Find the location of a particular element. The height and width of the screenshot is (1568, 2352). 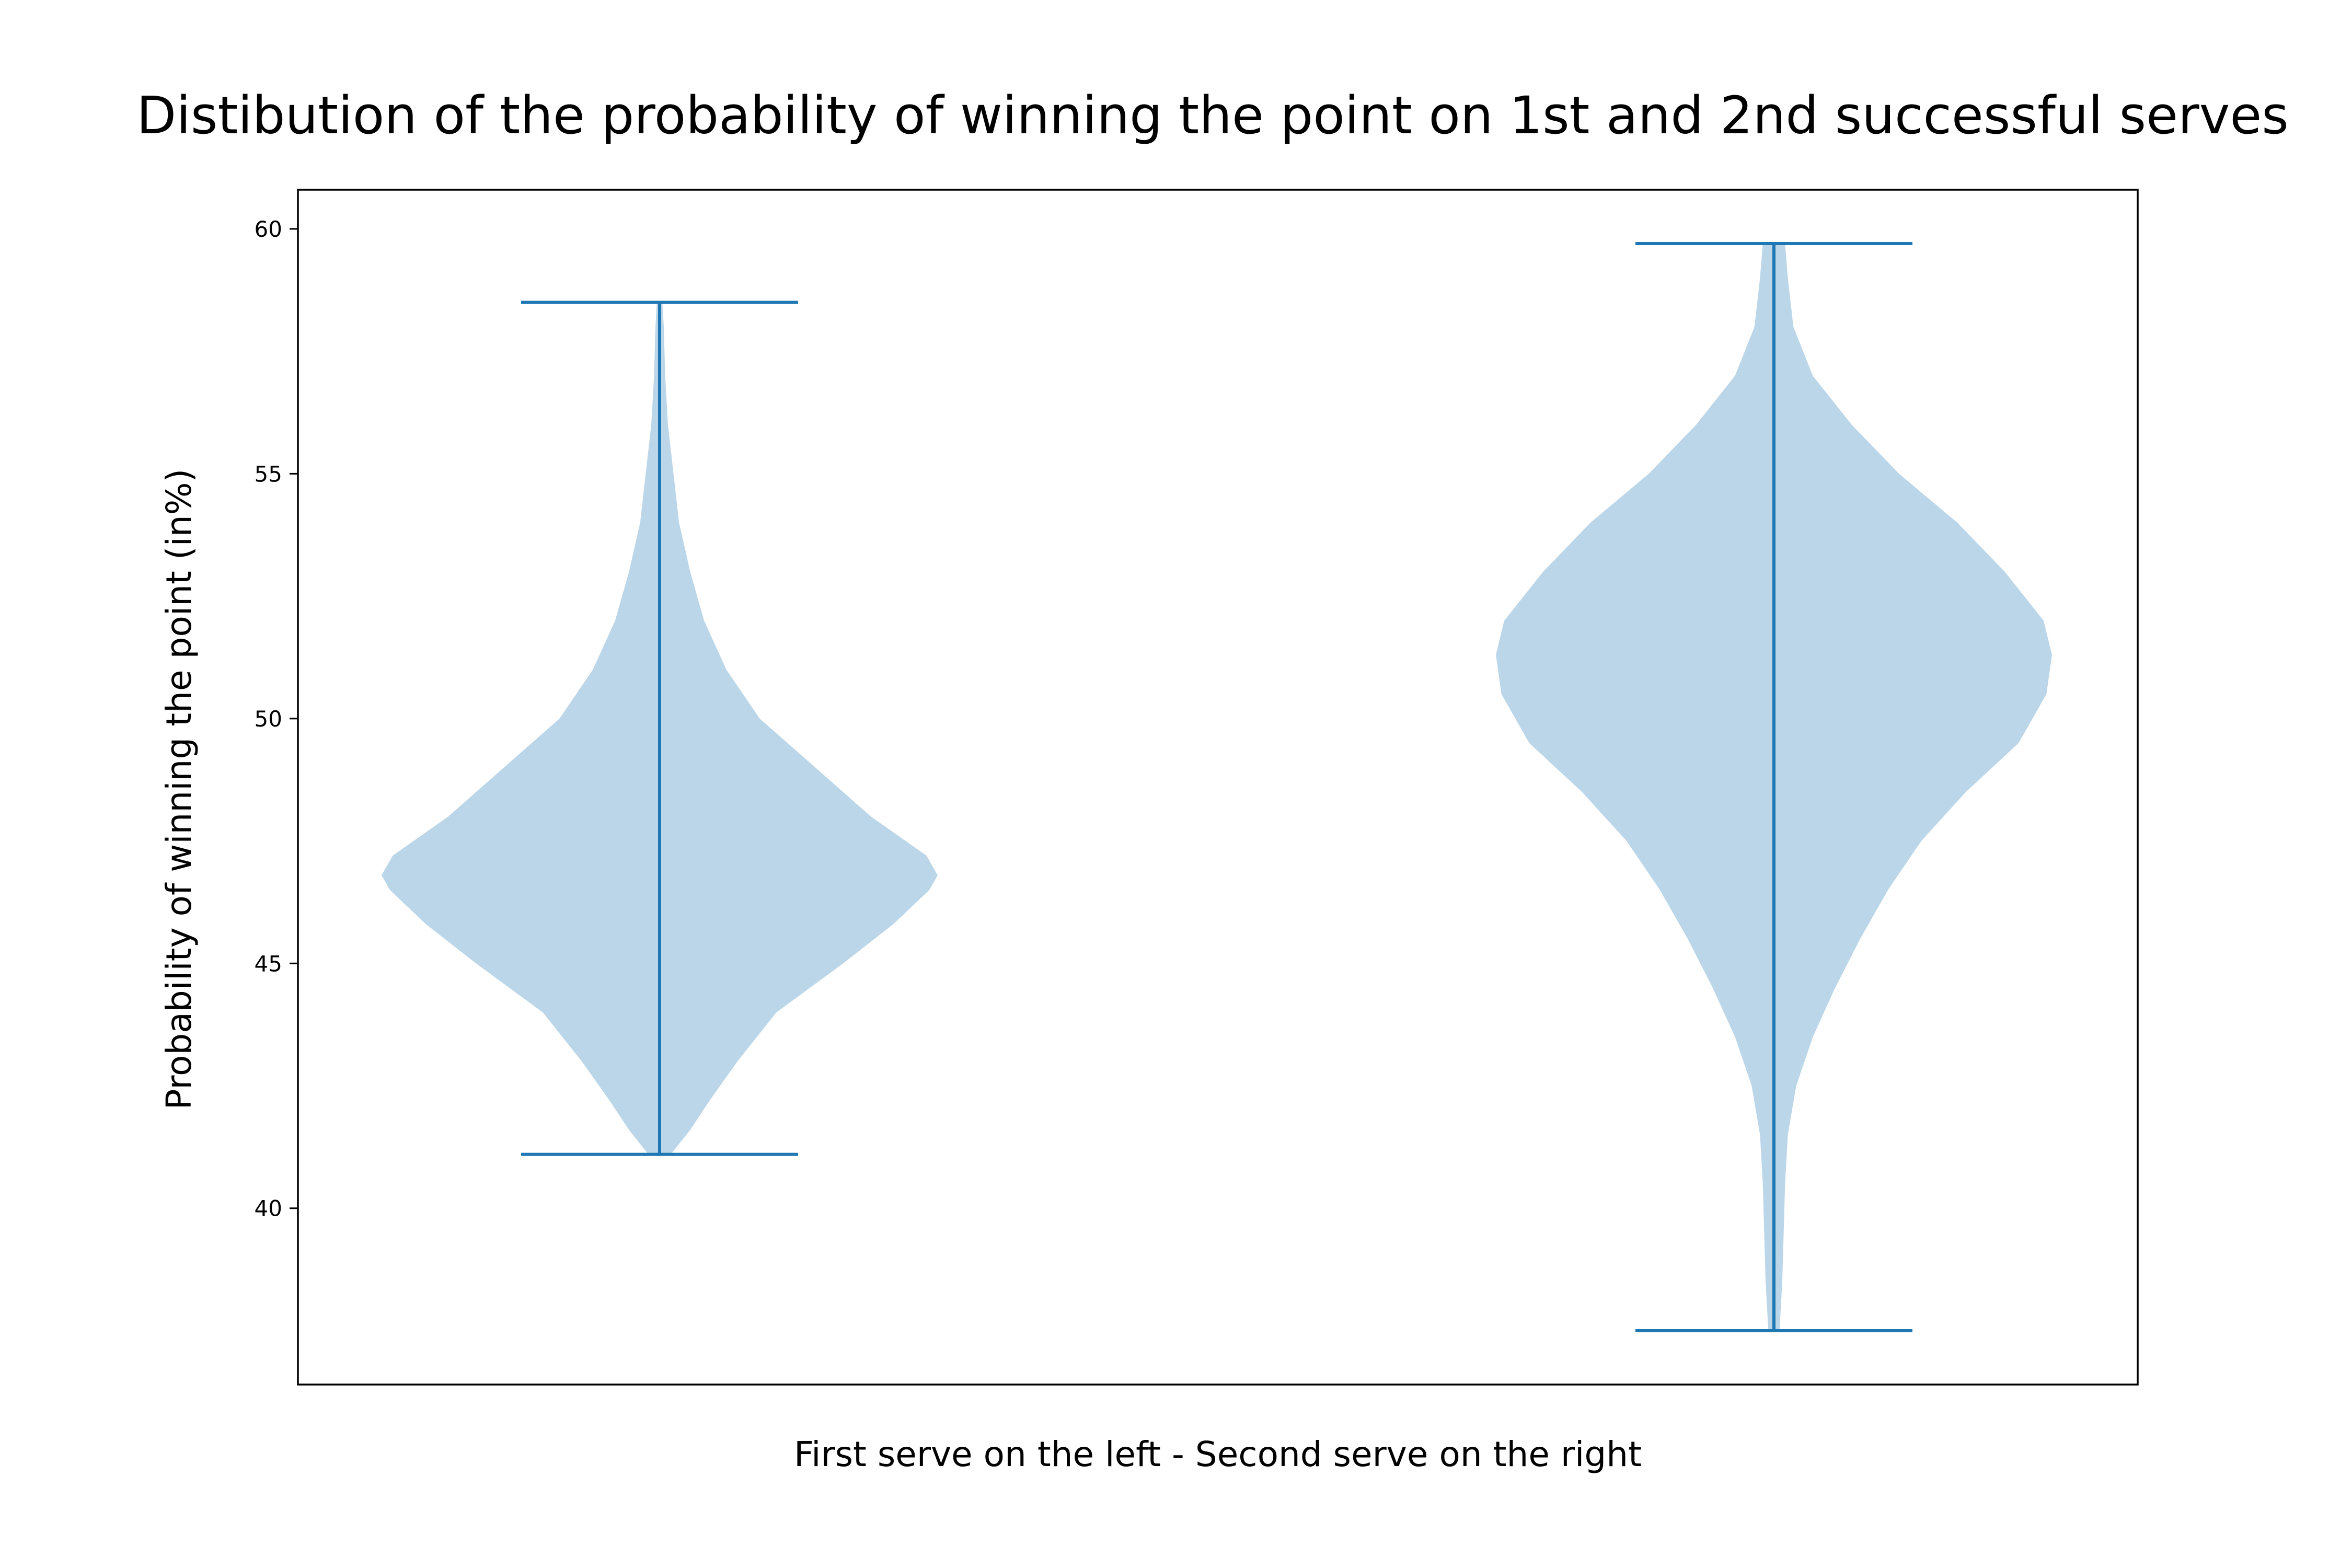

y-axis: 40 45 50 55 60 is located at coordinates (276, 718).